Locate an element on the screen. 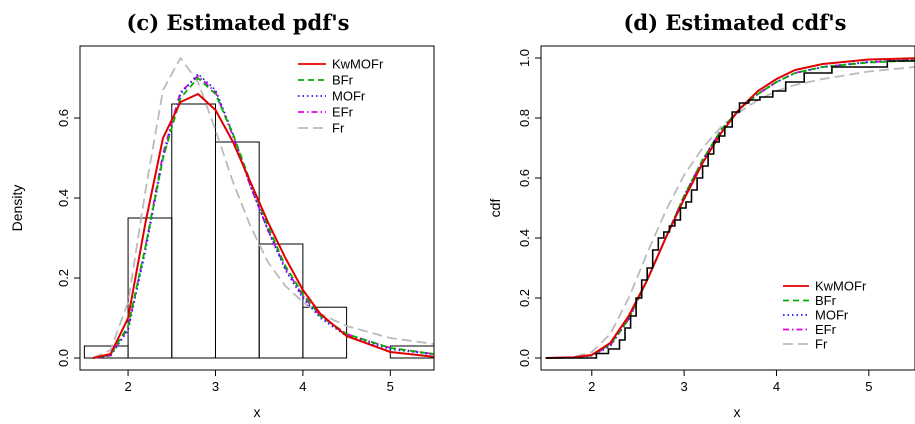 This screenshot has width=915, height=424. pdf-x-axis-label: x is located at coordinates (257, 412).